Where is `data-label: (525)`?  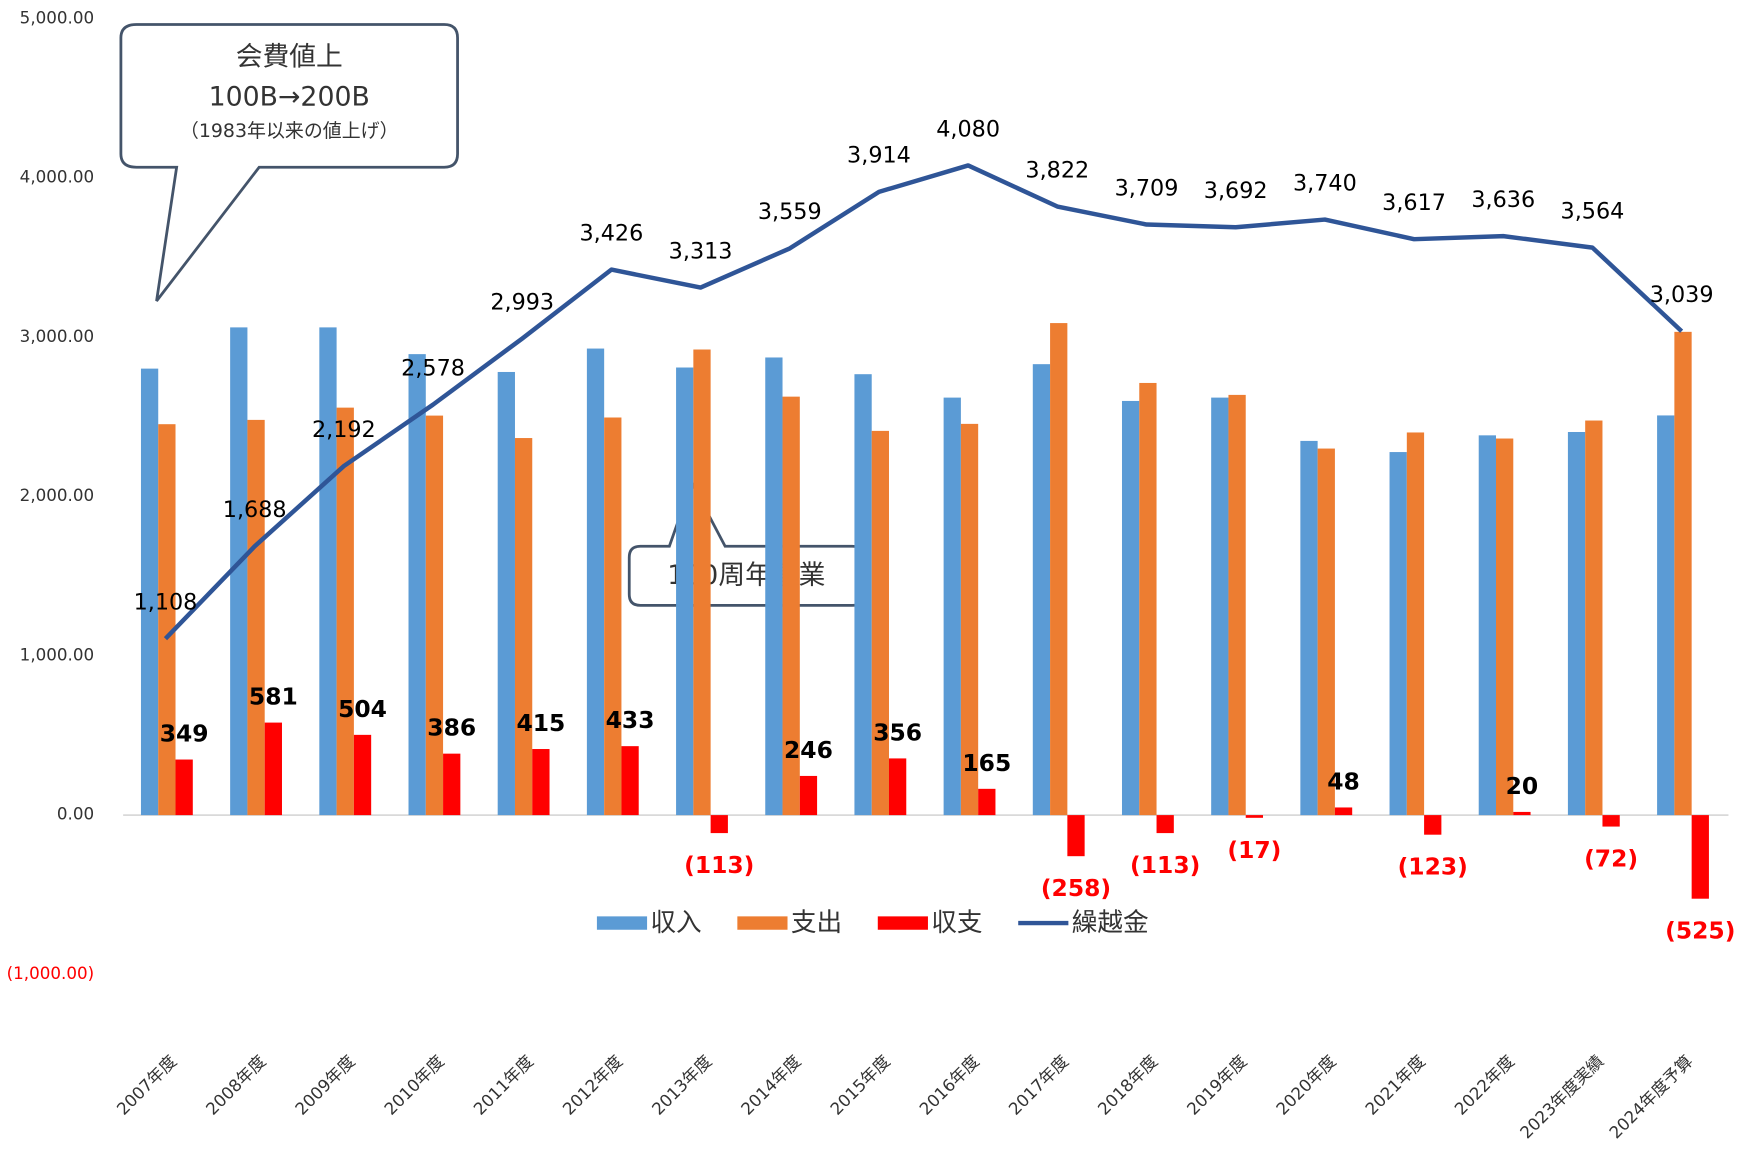
data-label: (525) is located at coordinates (1700, 931).